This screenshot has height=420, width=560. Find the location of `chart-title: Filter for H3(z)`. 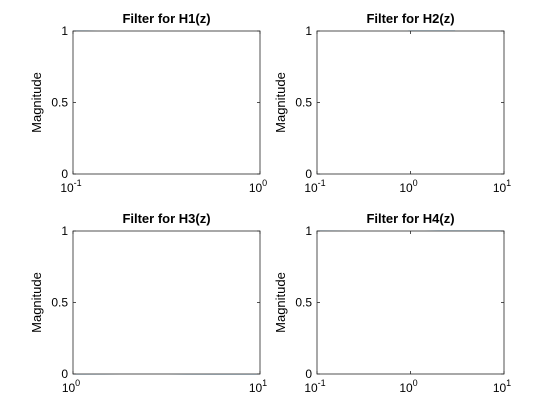

chart-title: Filter for H3(z) is located at coordinates (166, 218).